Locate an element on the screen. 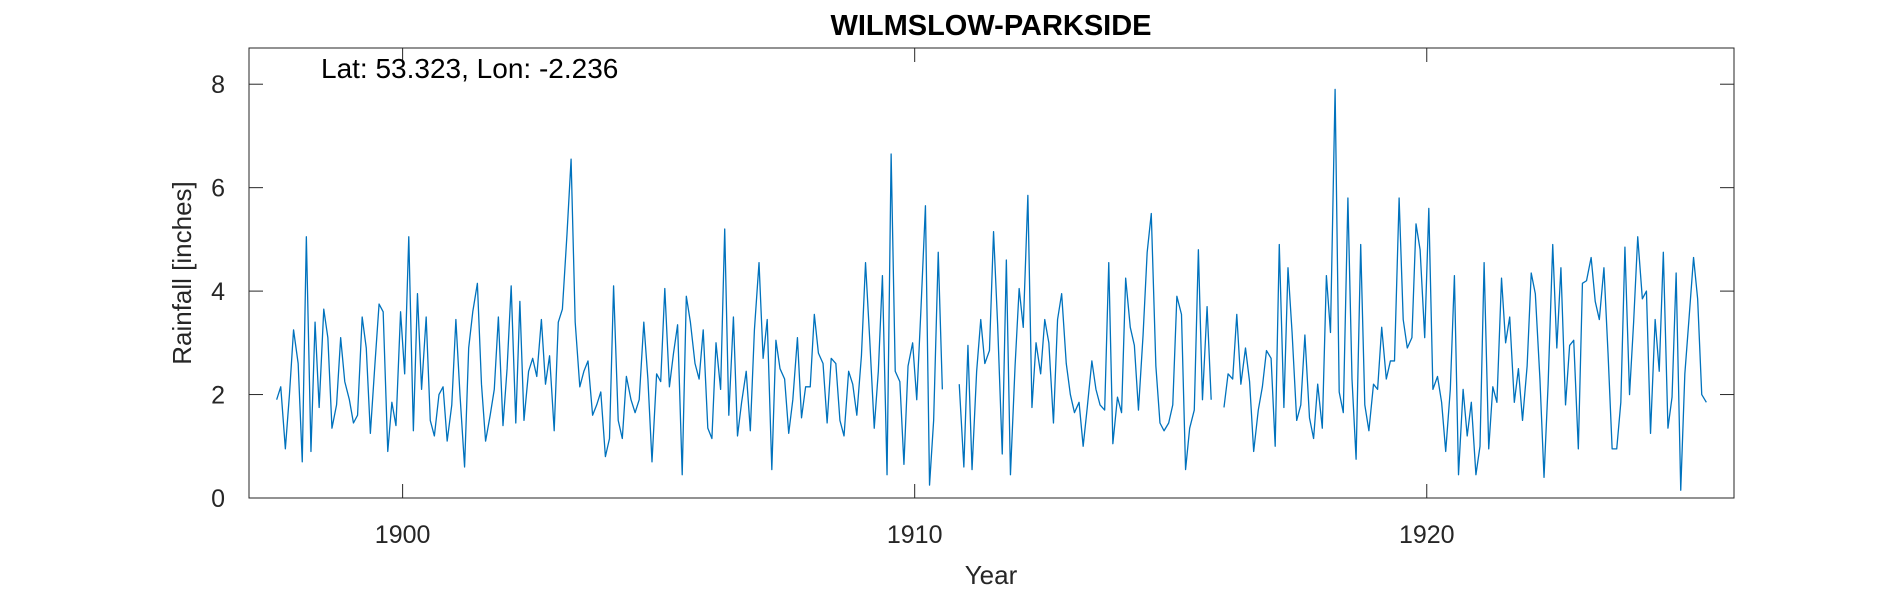  rainfall-series-line-segment is located at coordinates (1085, 335).